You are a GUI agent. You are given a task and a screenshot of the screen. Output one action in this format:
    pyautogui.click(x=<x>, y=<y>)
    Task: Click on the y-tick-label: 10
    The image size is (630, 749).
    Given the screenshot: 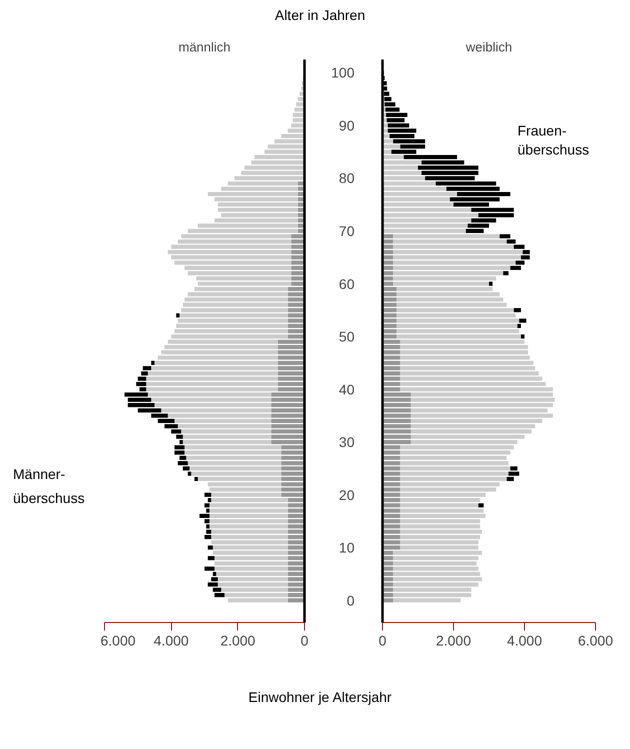 What is the action you would take?
    pyautogui.click(x=346, y=548)
    